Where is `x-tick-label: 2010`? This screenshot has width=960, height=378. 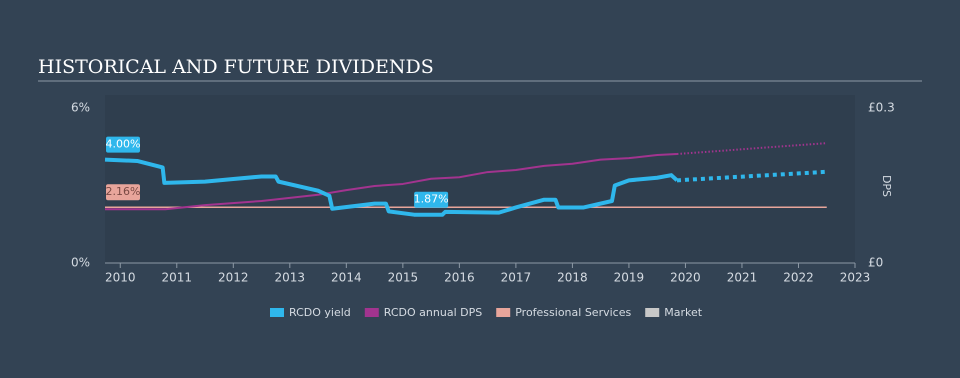
x-tick-label: 2010 is located at coordinates (120, 278).